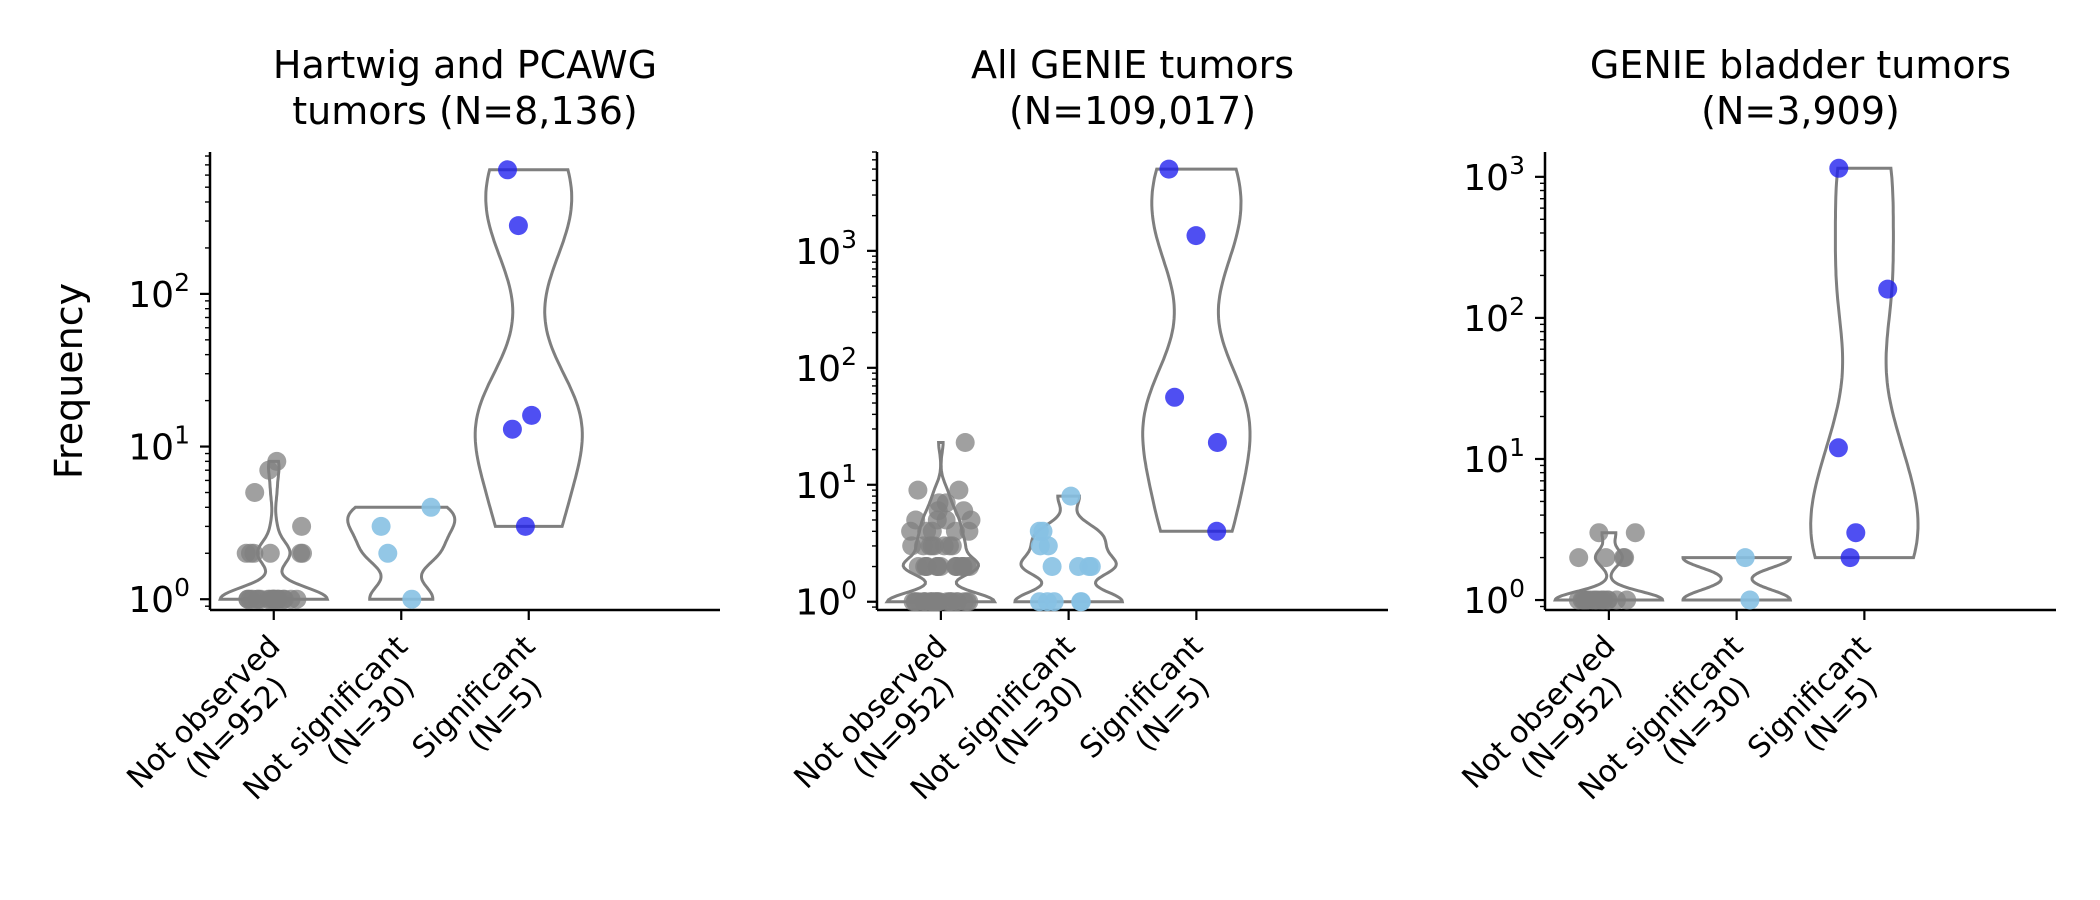 The image size is (2100, 900). Describe the element at coordinates (1132, 65) in the screenshot. I see `panel-title-line: All GENIE tumors` at that location.